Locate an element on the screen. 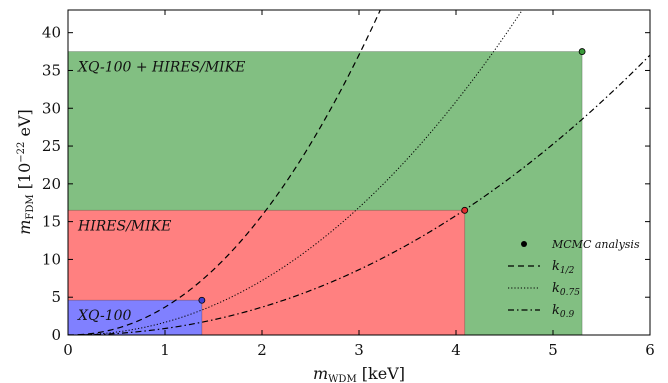 This screenshot has width=668, height=383. region-label-1: HIRES/MIKE is located at coordinates (124, 226).